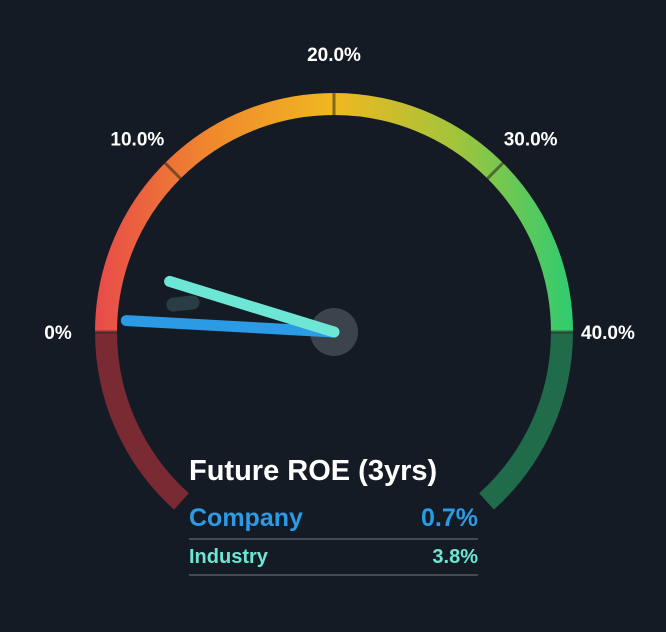  Describe the element at coordinates (526, 420) in the screenshot. I see `lower-right-arc` at that location.